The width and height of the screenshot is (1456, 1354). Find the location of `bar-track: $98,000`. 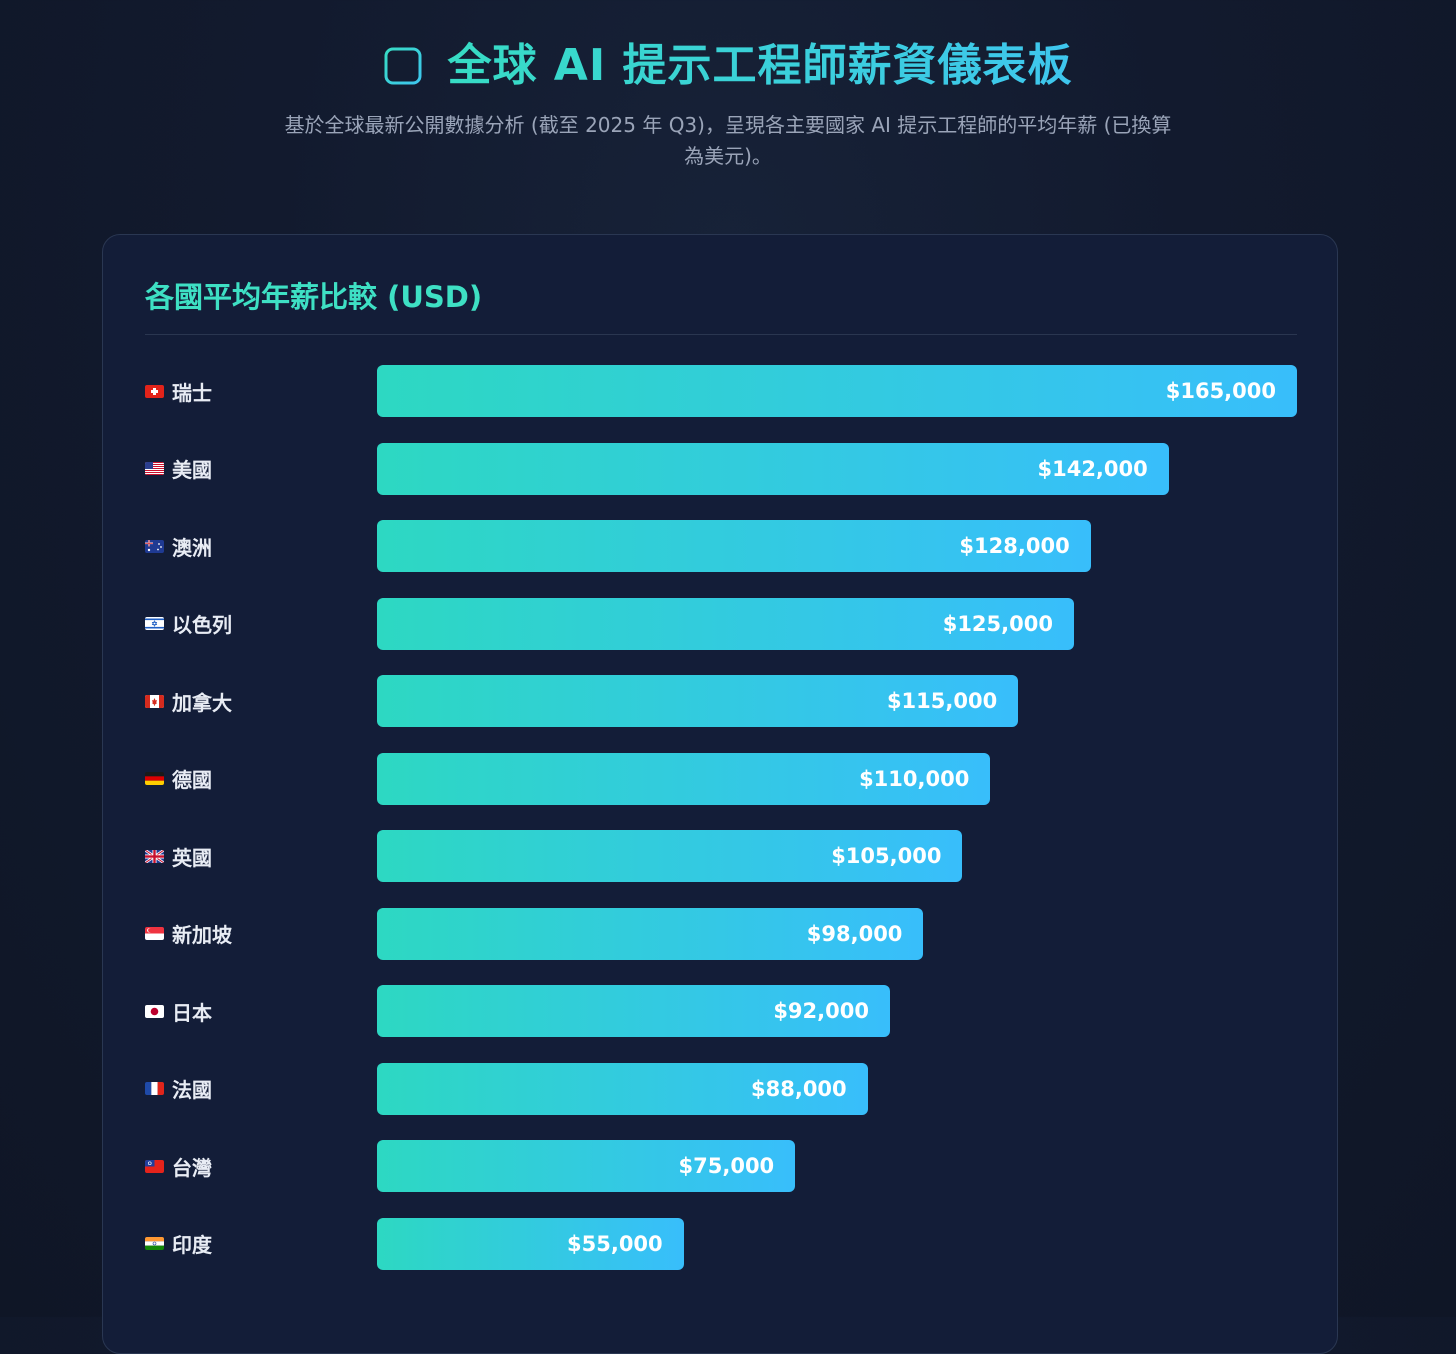

bar-track: $98,000 is located at coordinates (837, 933).